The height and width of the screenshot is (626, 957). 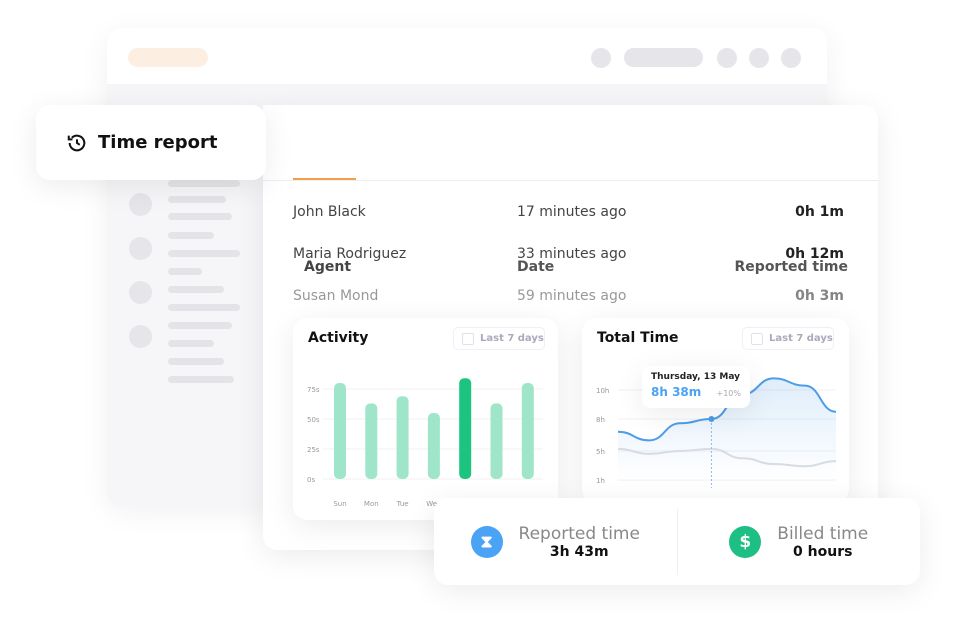 What do you see at coordinates (600, 481) in the screenshot?
I see `y-tick-label: 1h` at bounding box center [600, 481].